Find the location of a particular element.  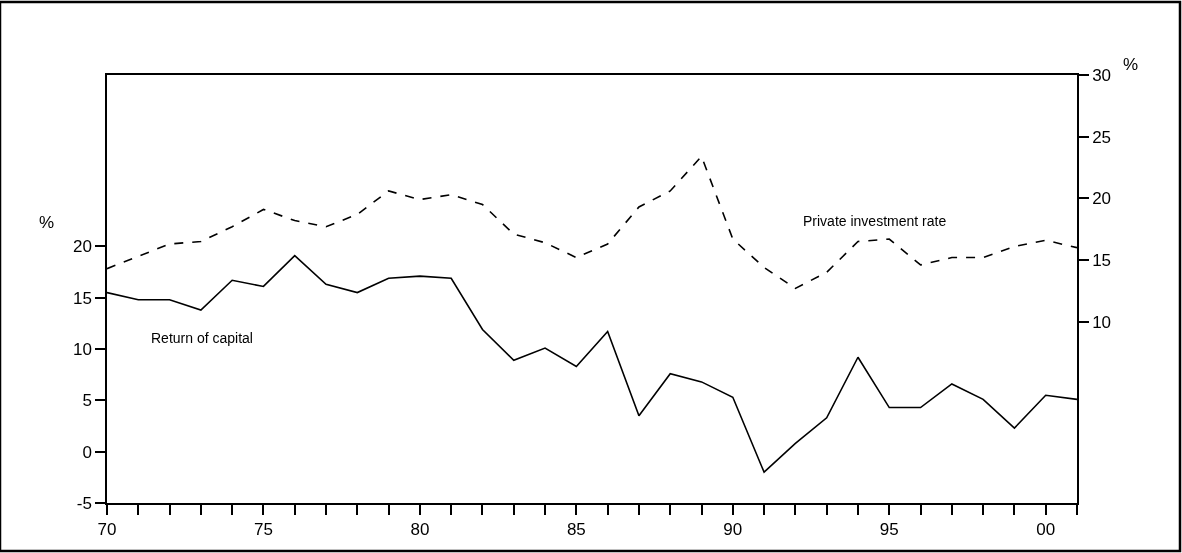

series-label: Return of capital is located at coordinates (202, 338).